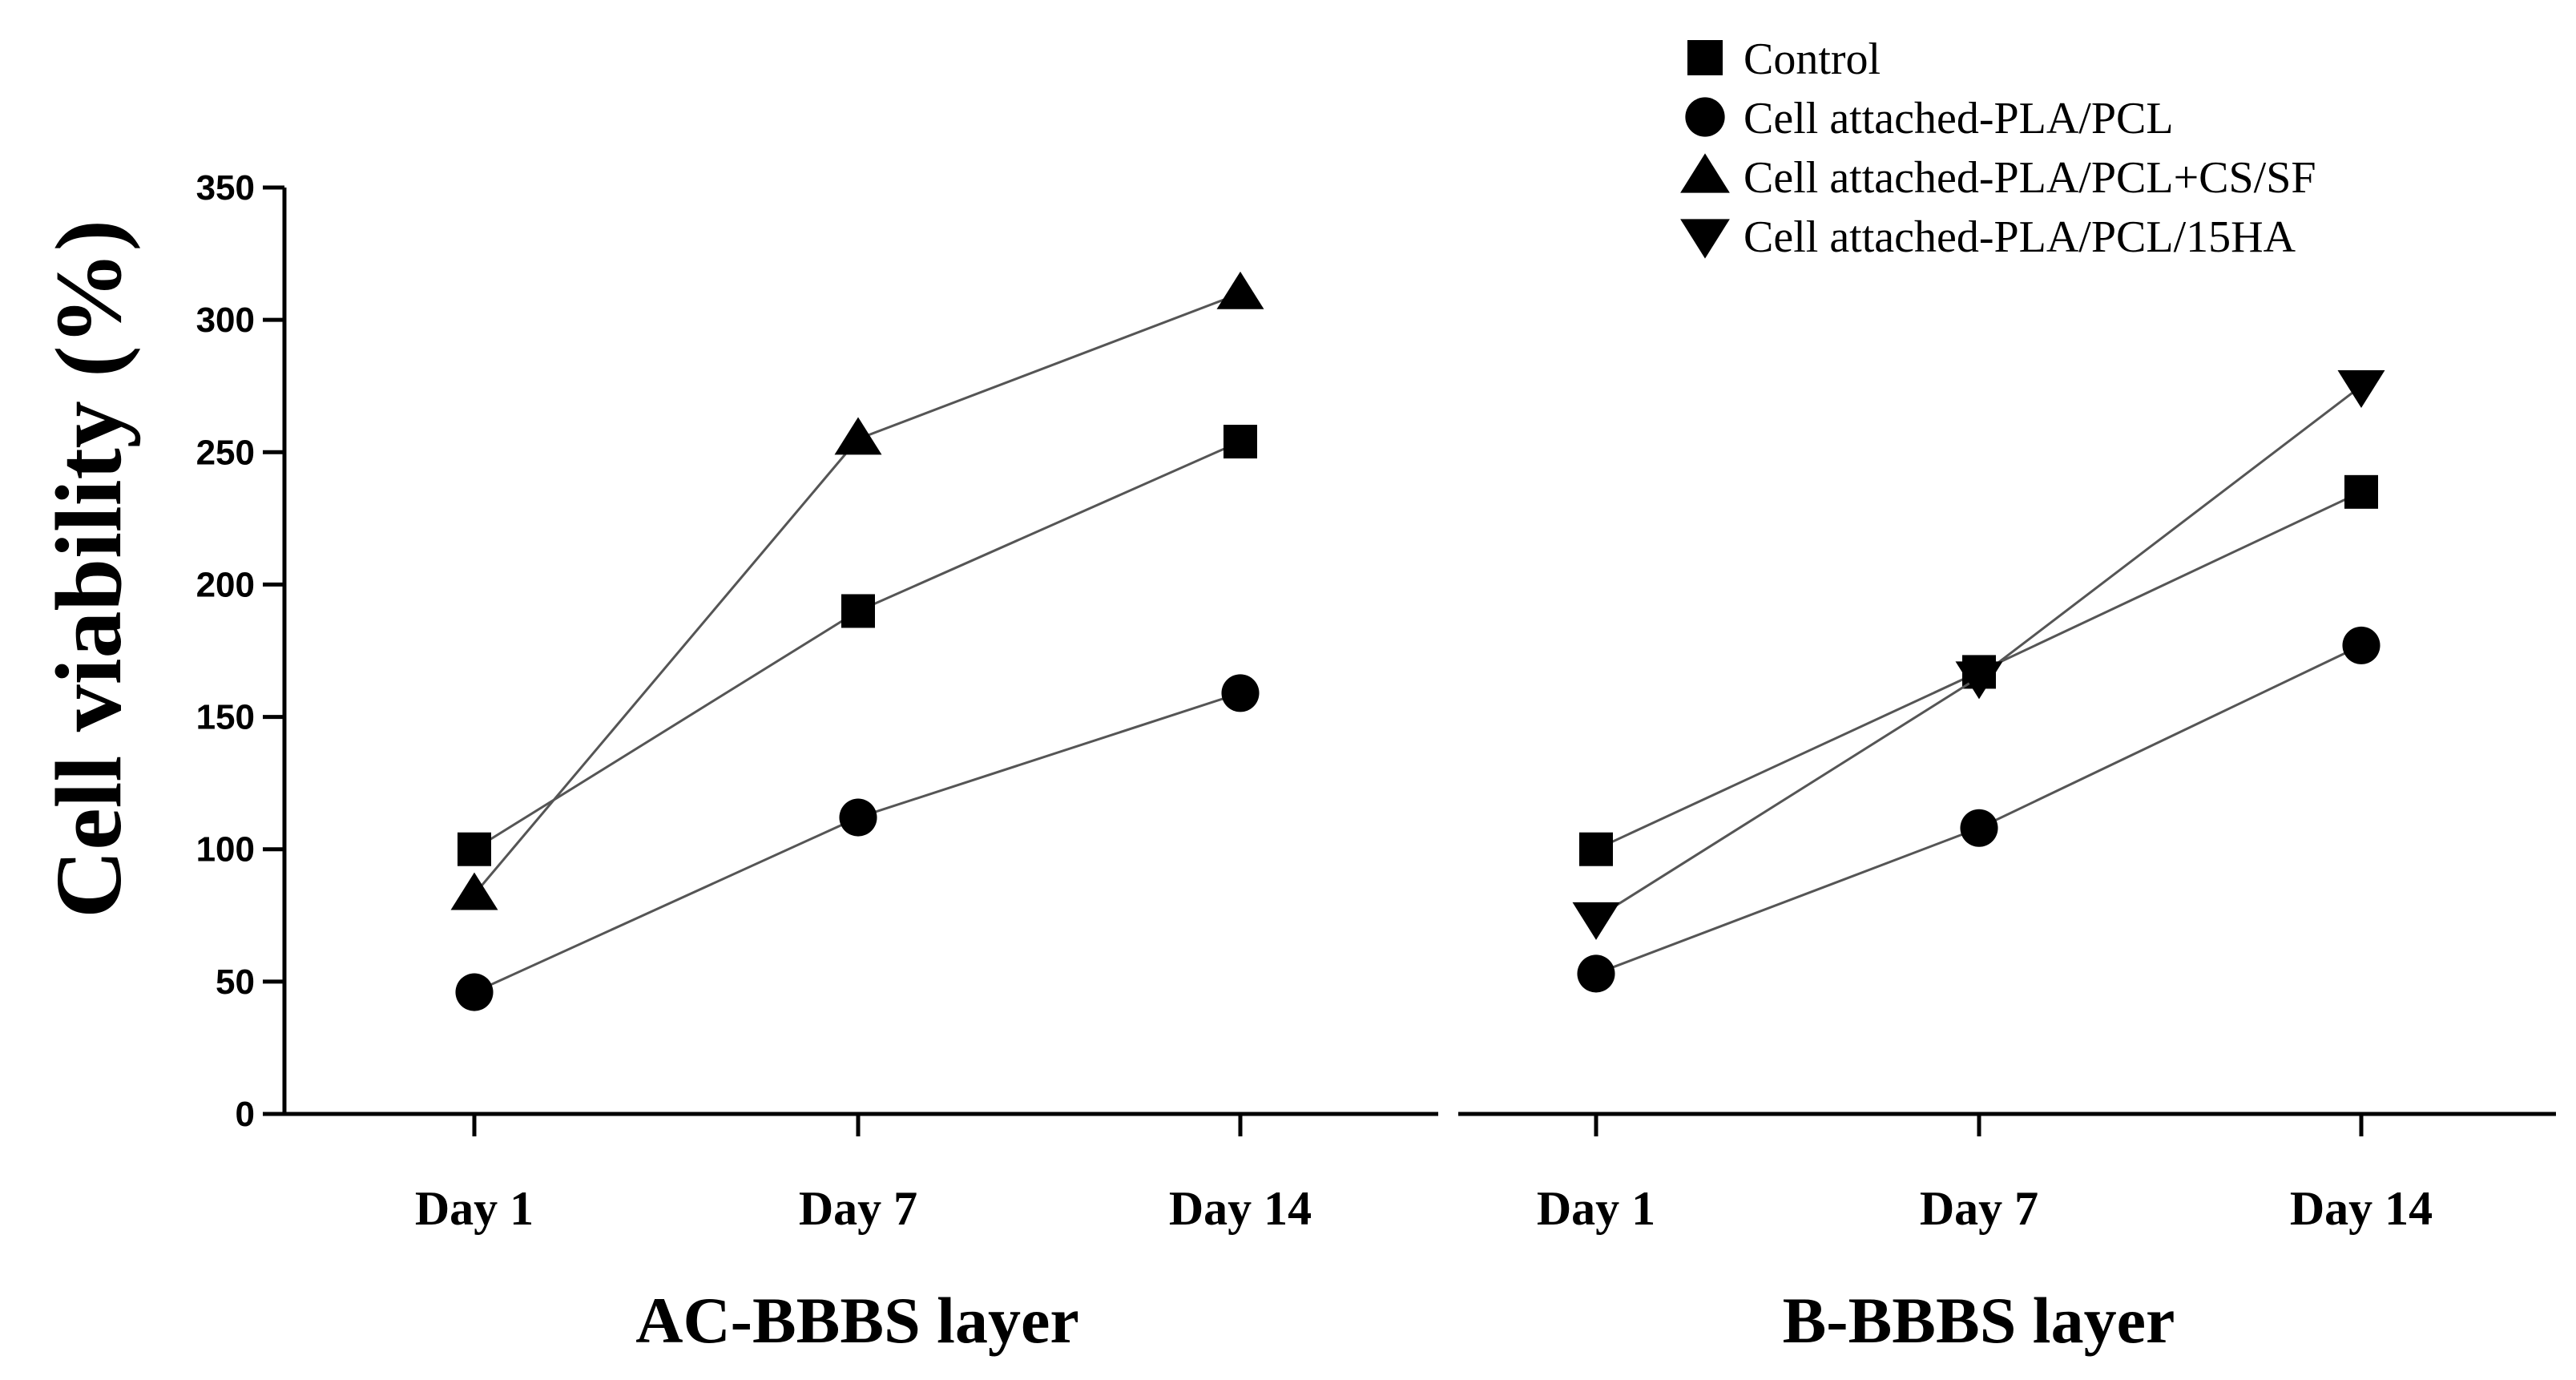 The image size is (2576, 1380). What do you see at coordinates (225, 452) in the screenshot?
I see `y-tick-label: 250` at bounding box center [225, 452].